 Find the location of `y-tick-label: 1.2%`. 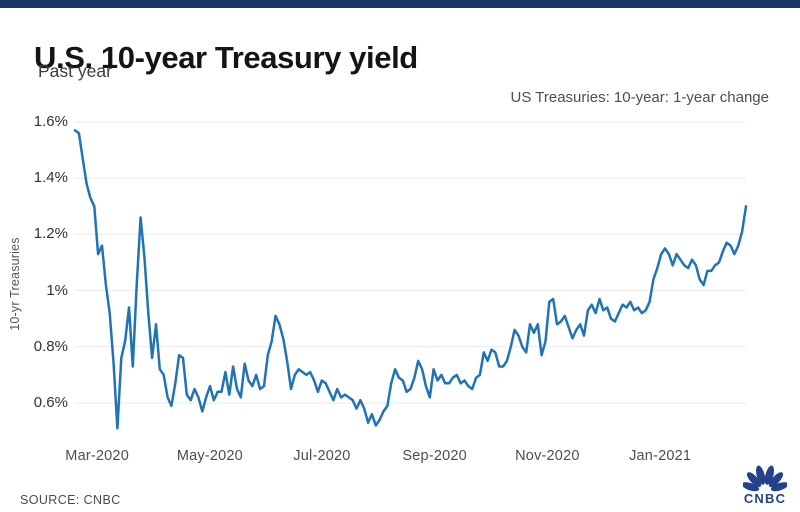

y-tick-label: 1.2% is located at coordinates (50, 234).